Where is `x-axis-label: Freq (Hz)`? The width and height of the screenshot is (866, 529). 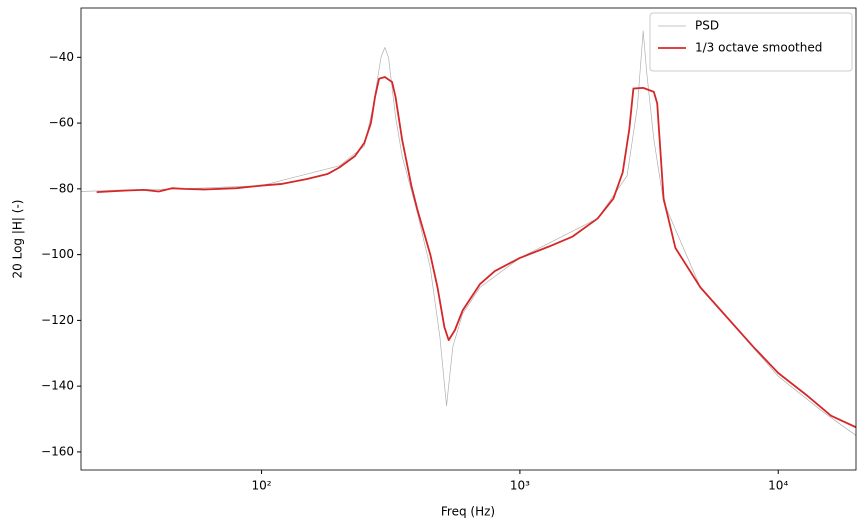
x-axis-label: Freq (Hz) is located at coordinates (468, 512).